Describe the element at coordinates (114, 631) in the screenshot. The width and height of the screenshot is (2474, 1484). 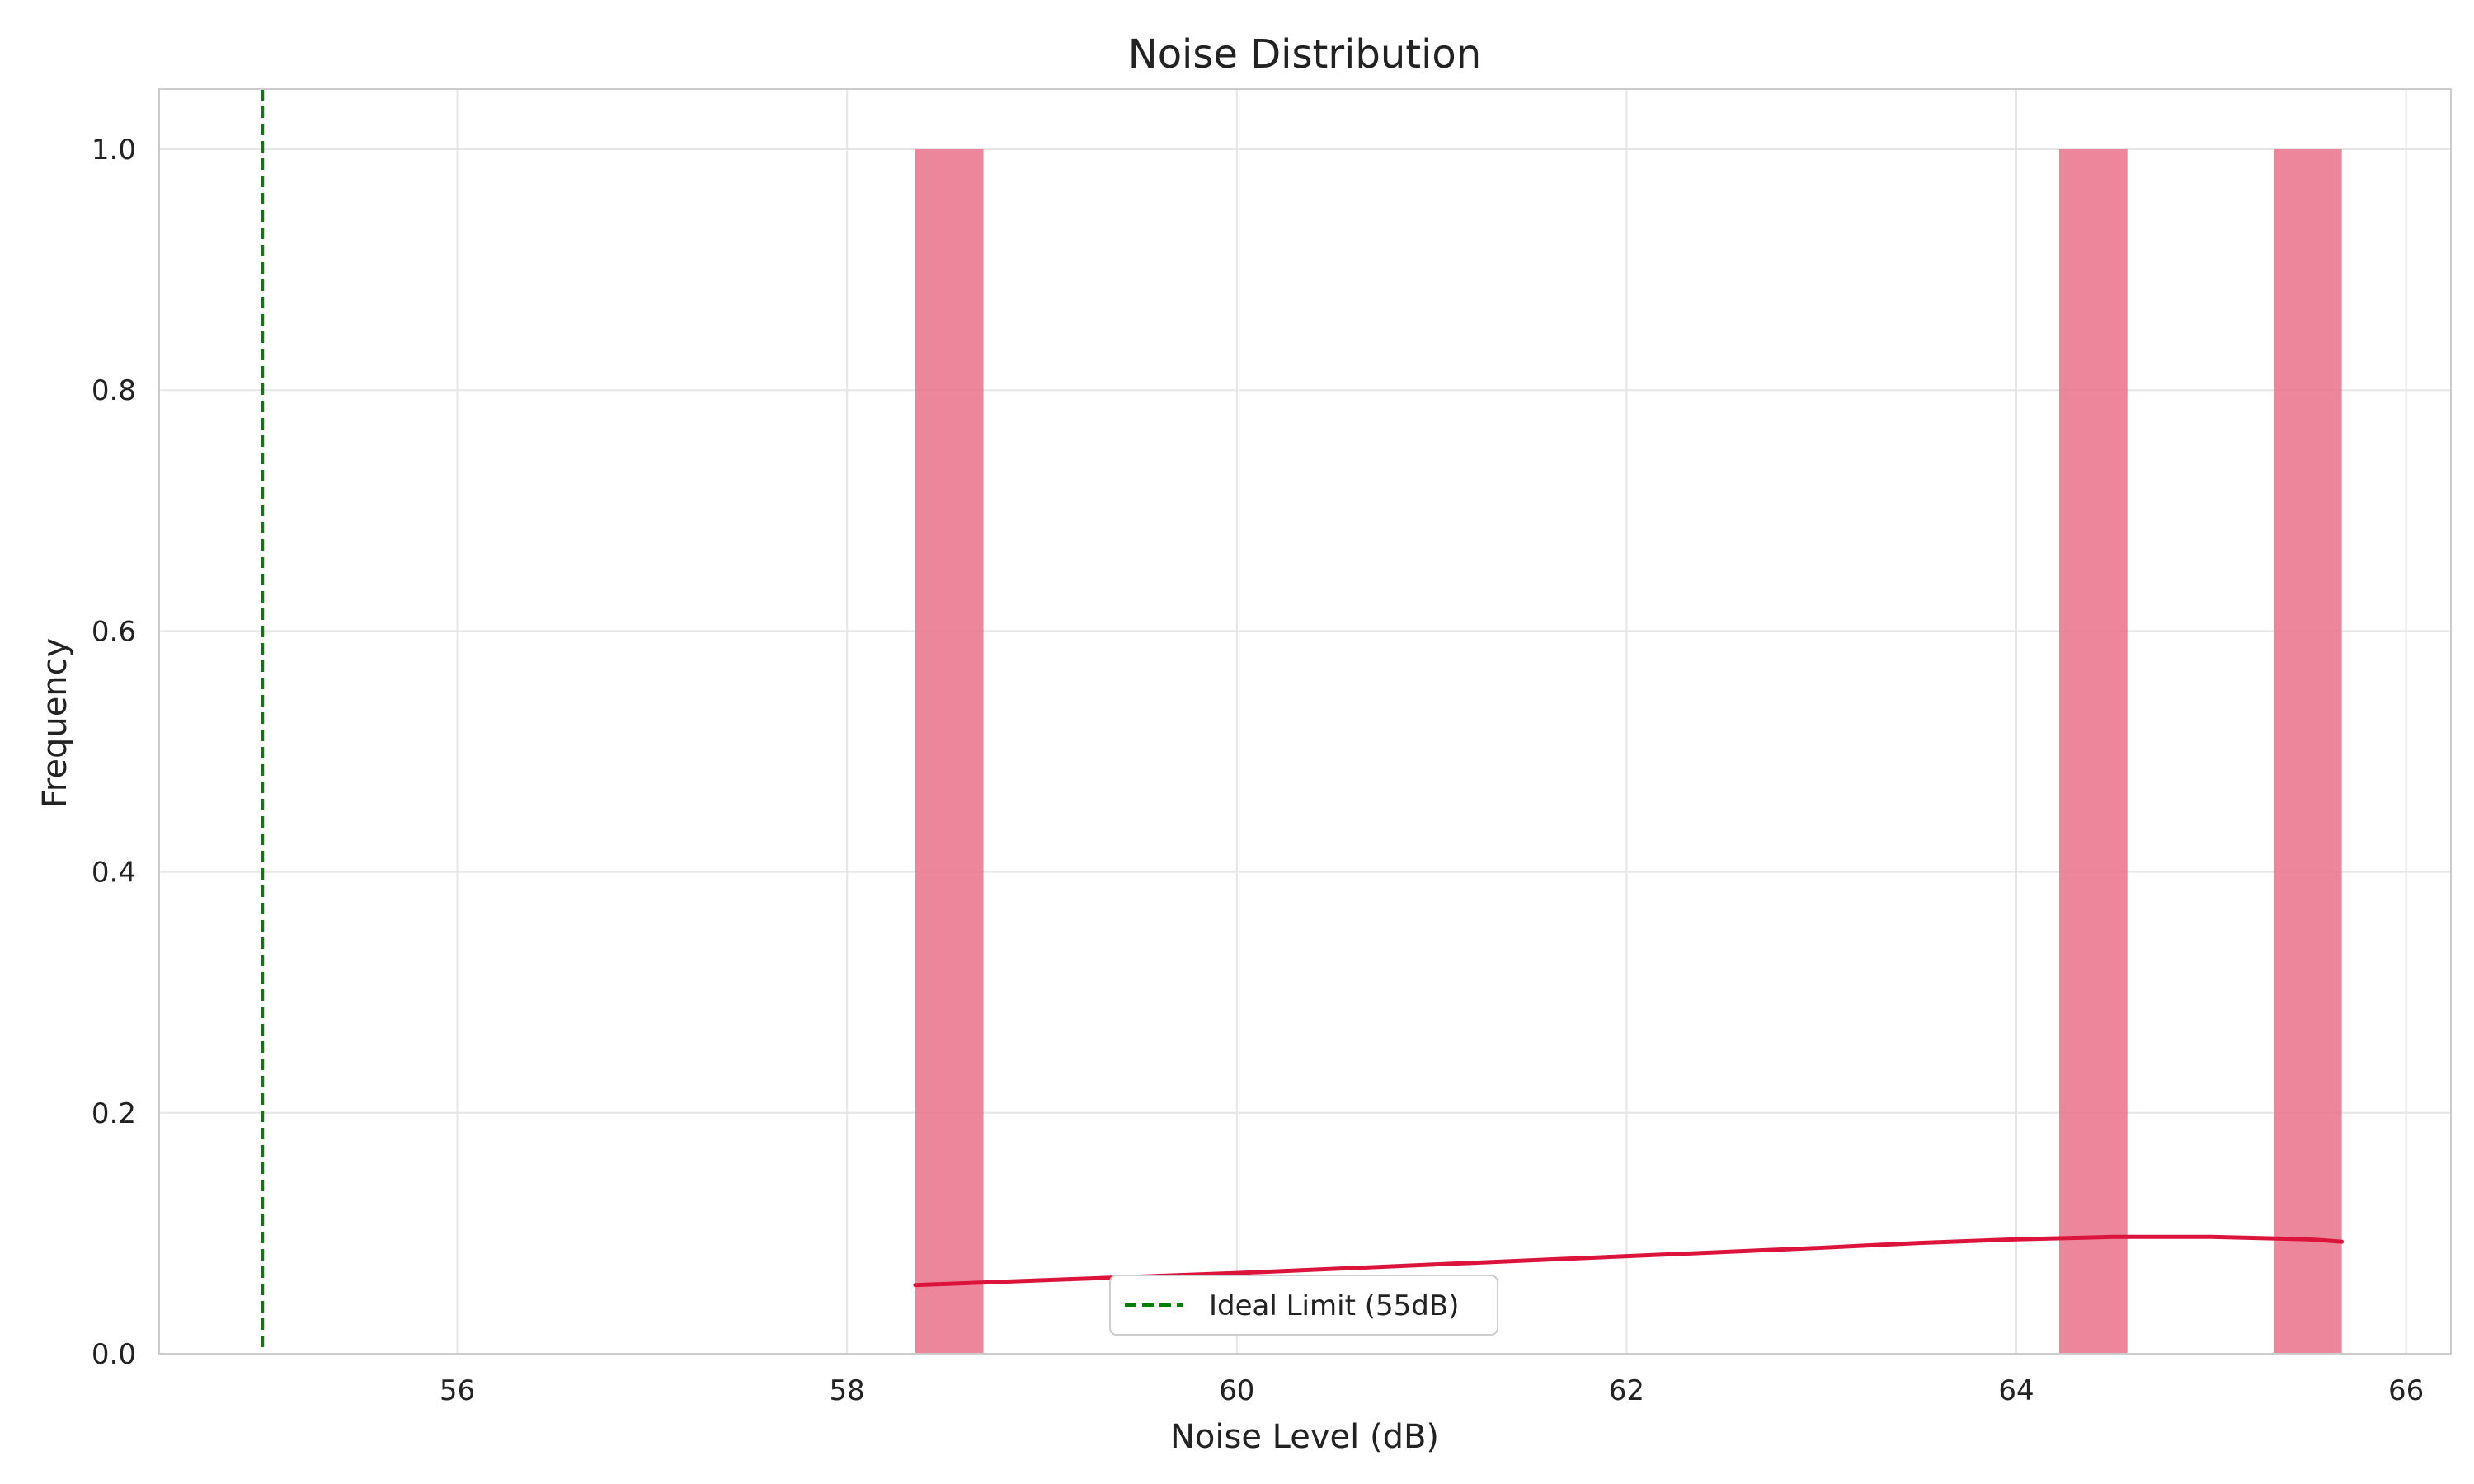
I see `y-tick-label: 0.6` at that location.